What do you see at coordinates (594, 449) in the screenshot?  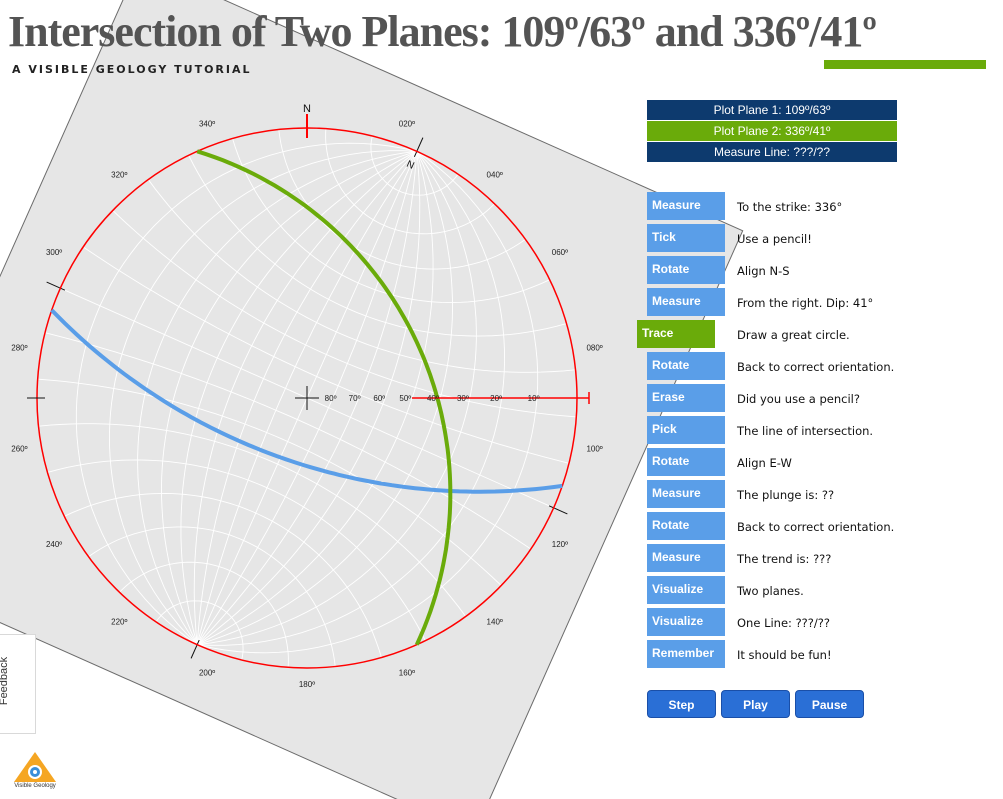 I see `azimuth-label: 100º` at bounding box center [594, 449].